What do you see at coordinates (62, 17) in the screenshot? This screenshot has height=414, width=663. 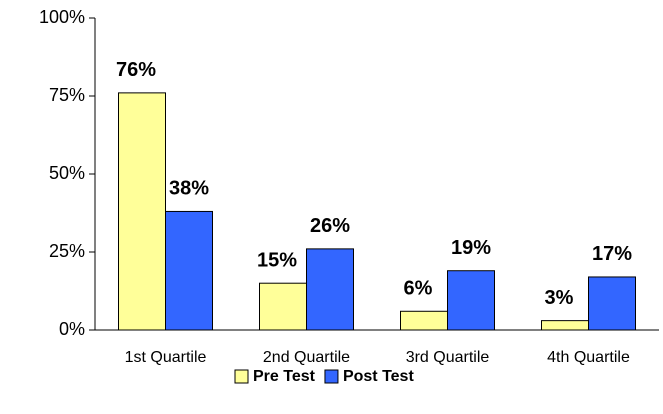 I see `y-tick-label: 100%` at bounding box center [62, 17].